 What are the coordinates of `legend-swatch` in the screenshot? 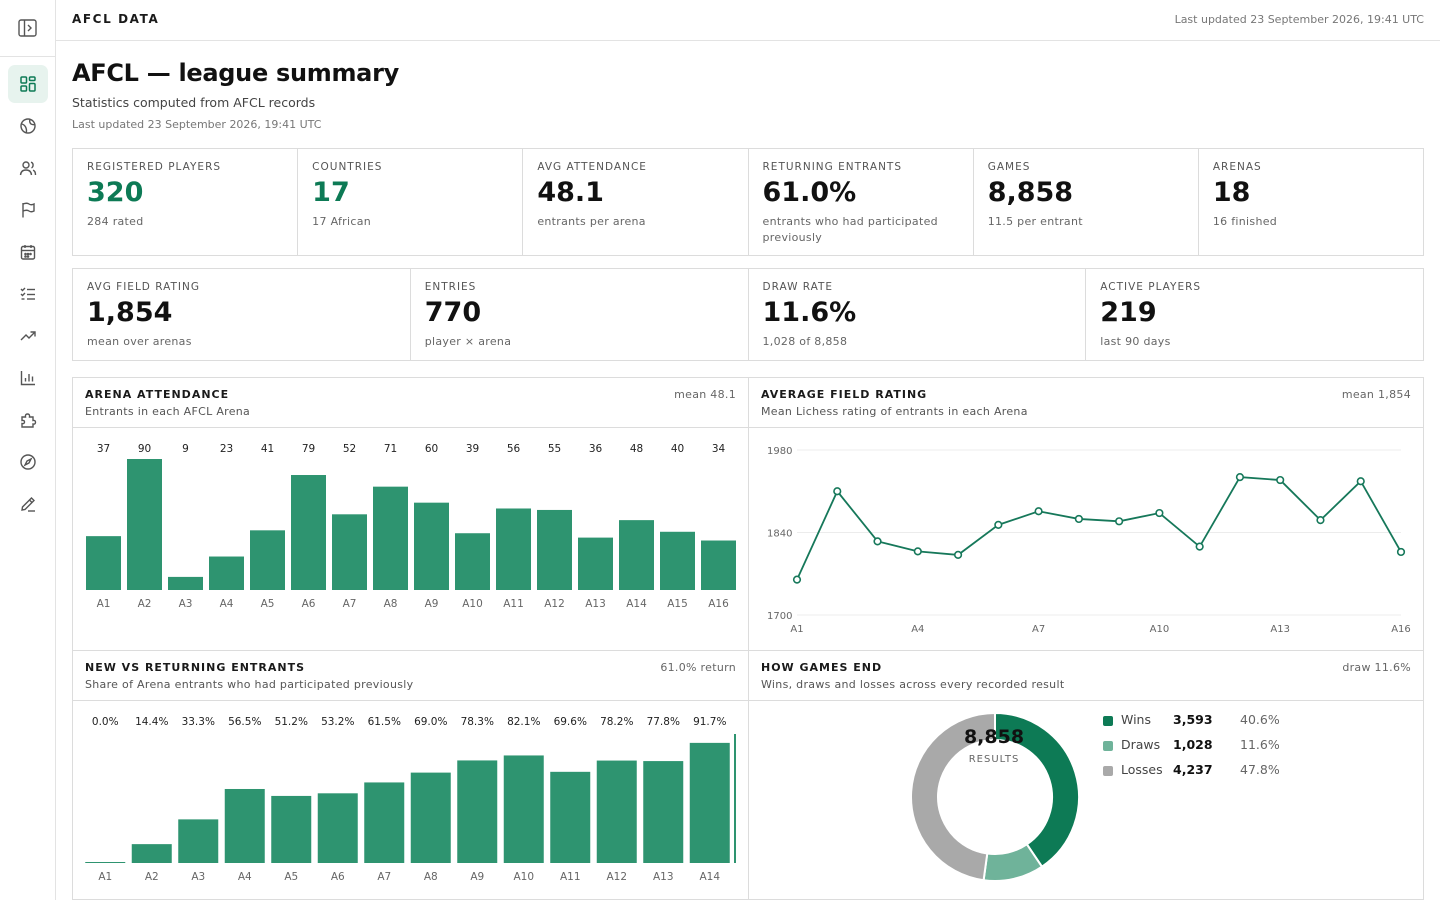 It's located at (1108, 771).